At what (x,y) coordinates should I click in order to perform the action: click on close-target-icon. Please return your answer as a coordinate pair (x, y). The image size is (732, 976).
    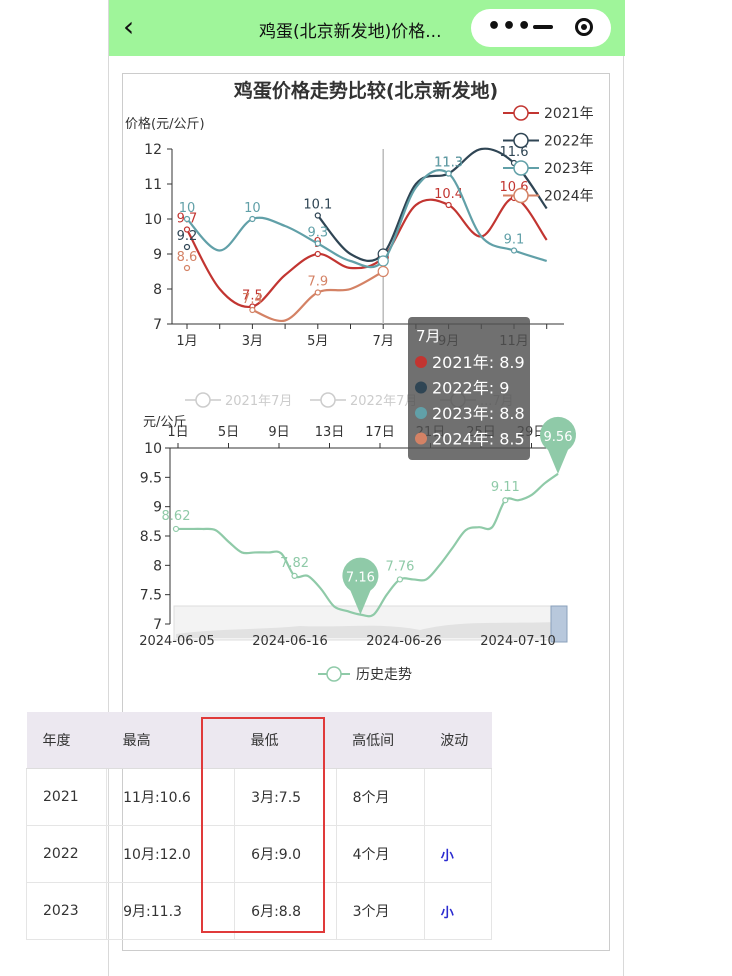
    Looking at the image, I should click on (584, 27).